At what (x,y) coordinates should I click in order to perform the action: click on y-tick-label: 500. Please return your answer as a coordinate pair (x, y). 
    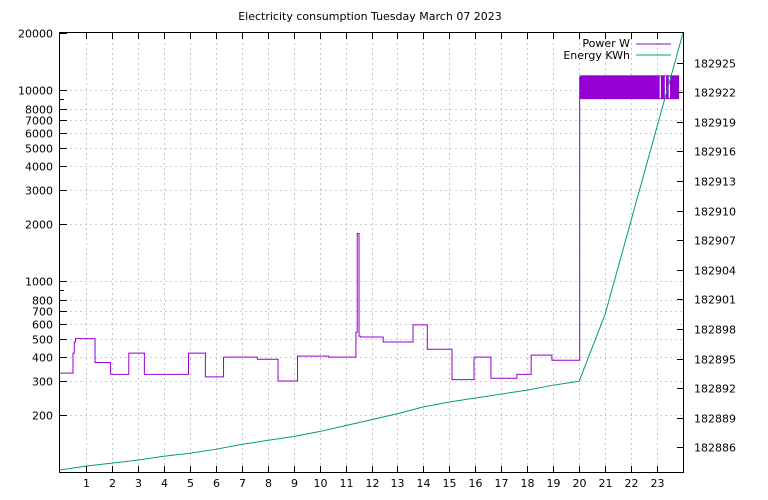
    Looking at the image, I should click on (42, 340).